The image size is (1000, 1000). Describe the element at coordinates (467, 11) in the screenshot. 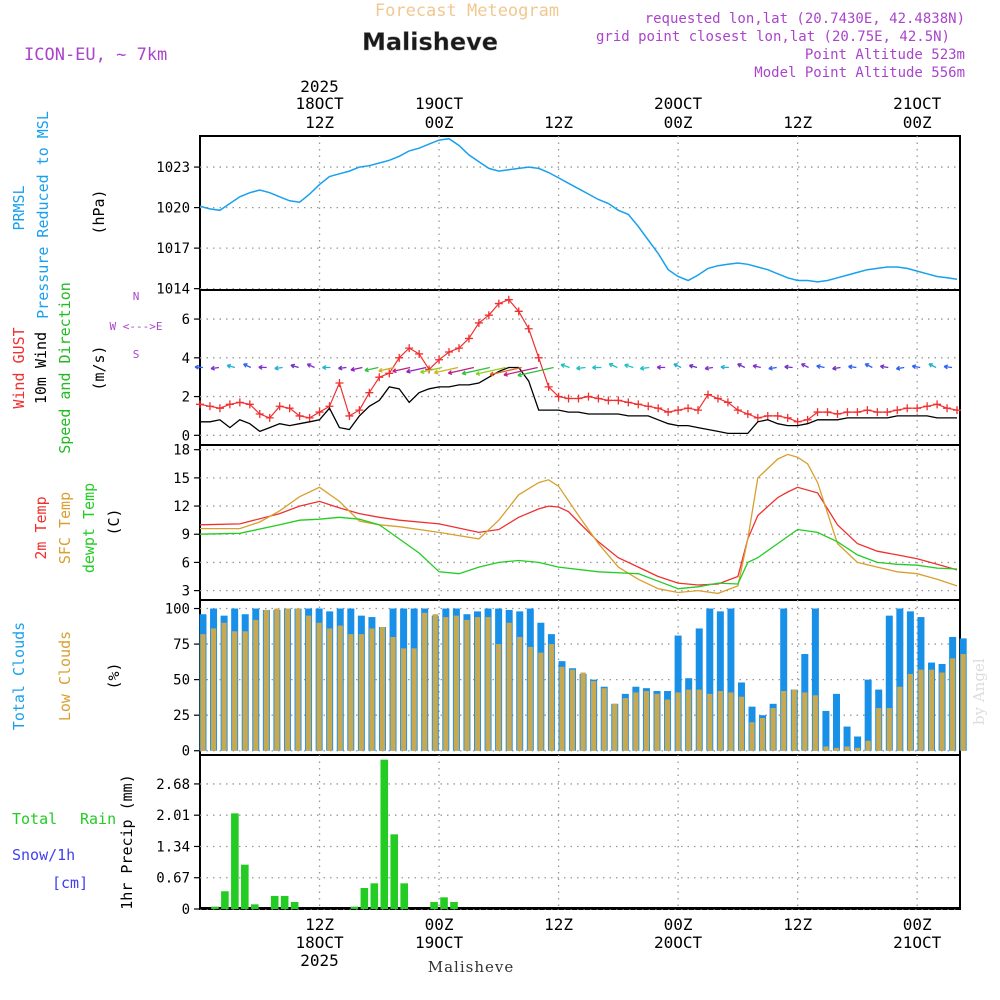

I see `chart-title: Forecast Meteogram` at that location.